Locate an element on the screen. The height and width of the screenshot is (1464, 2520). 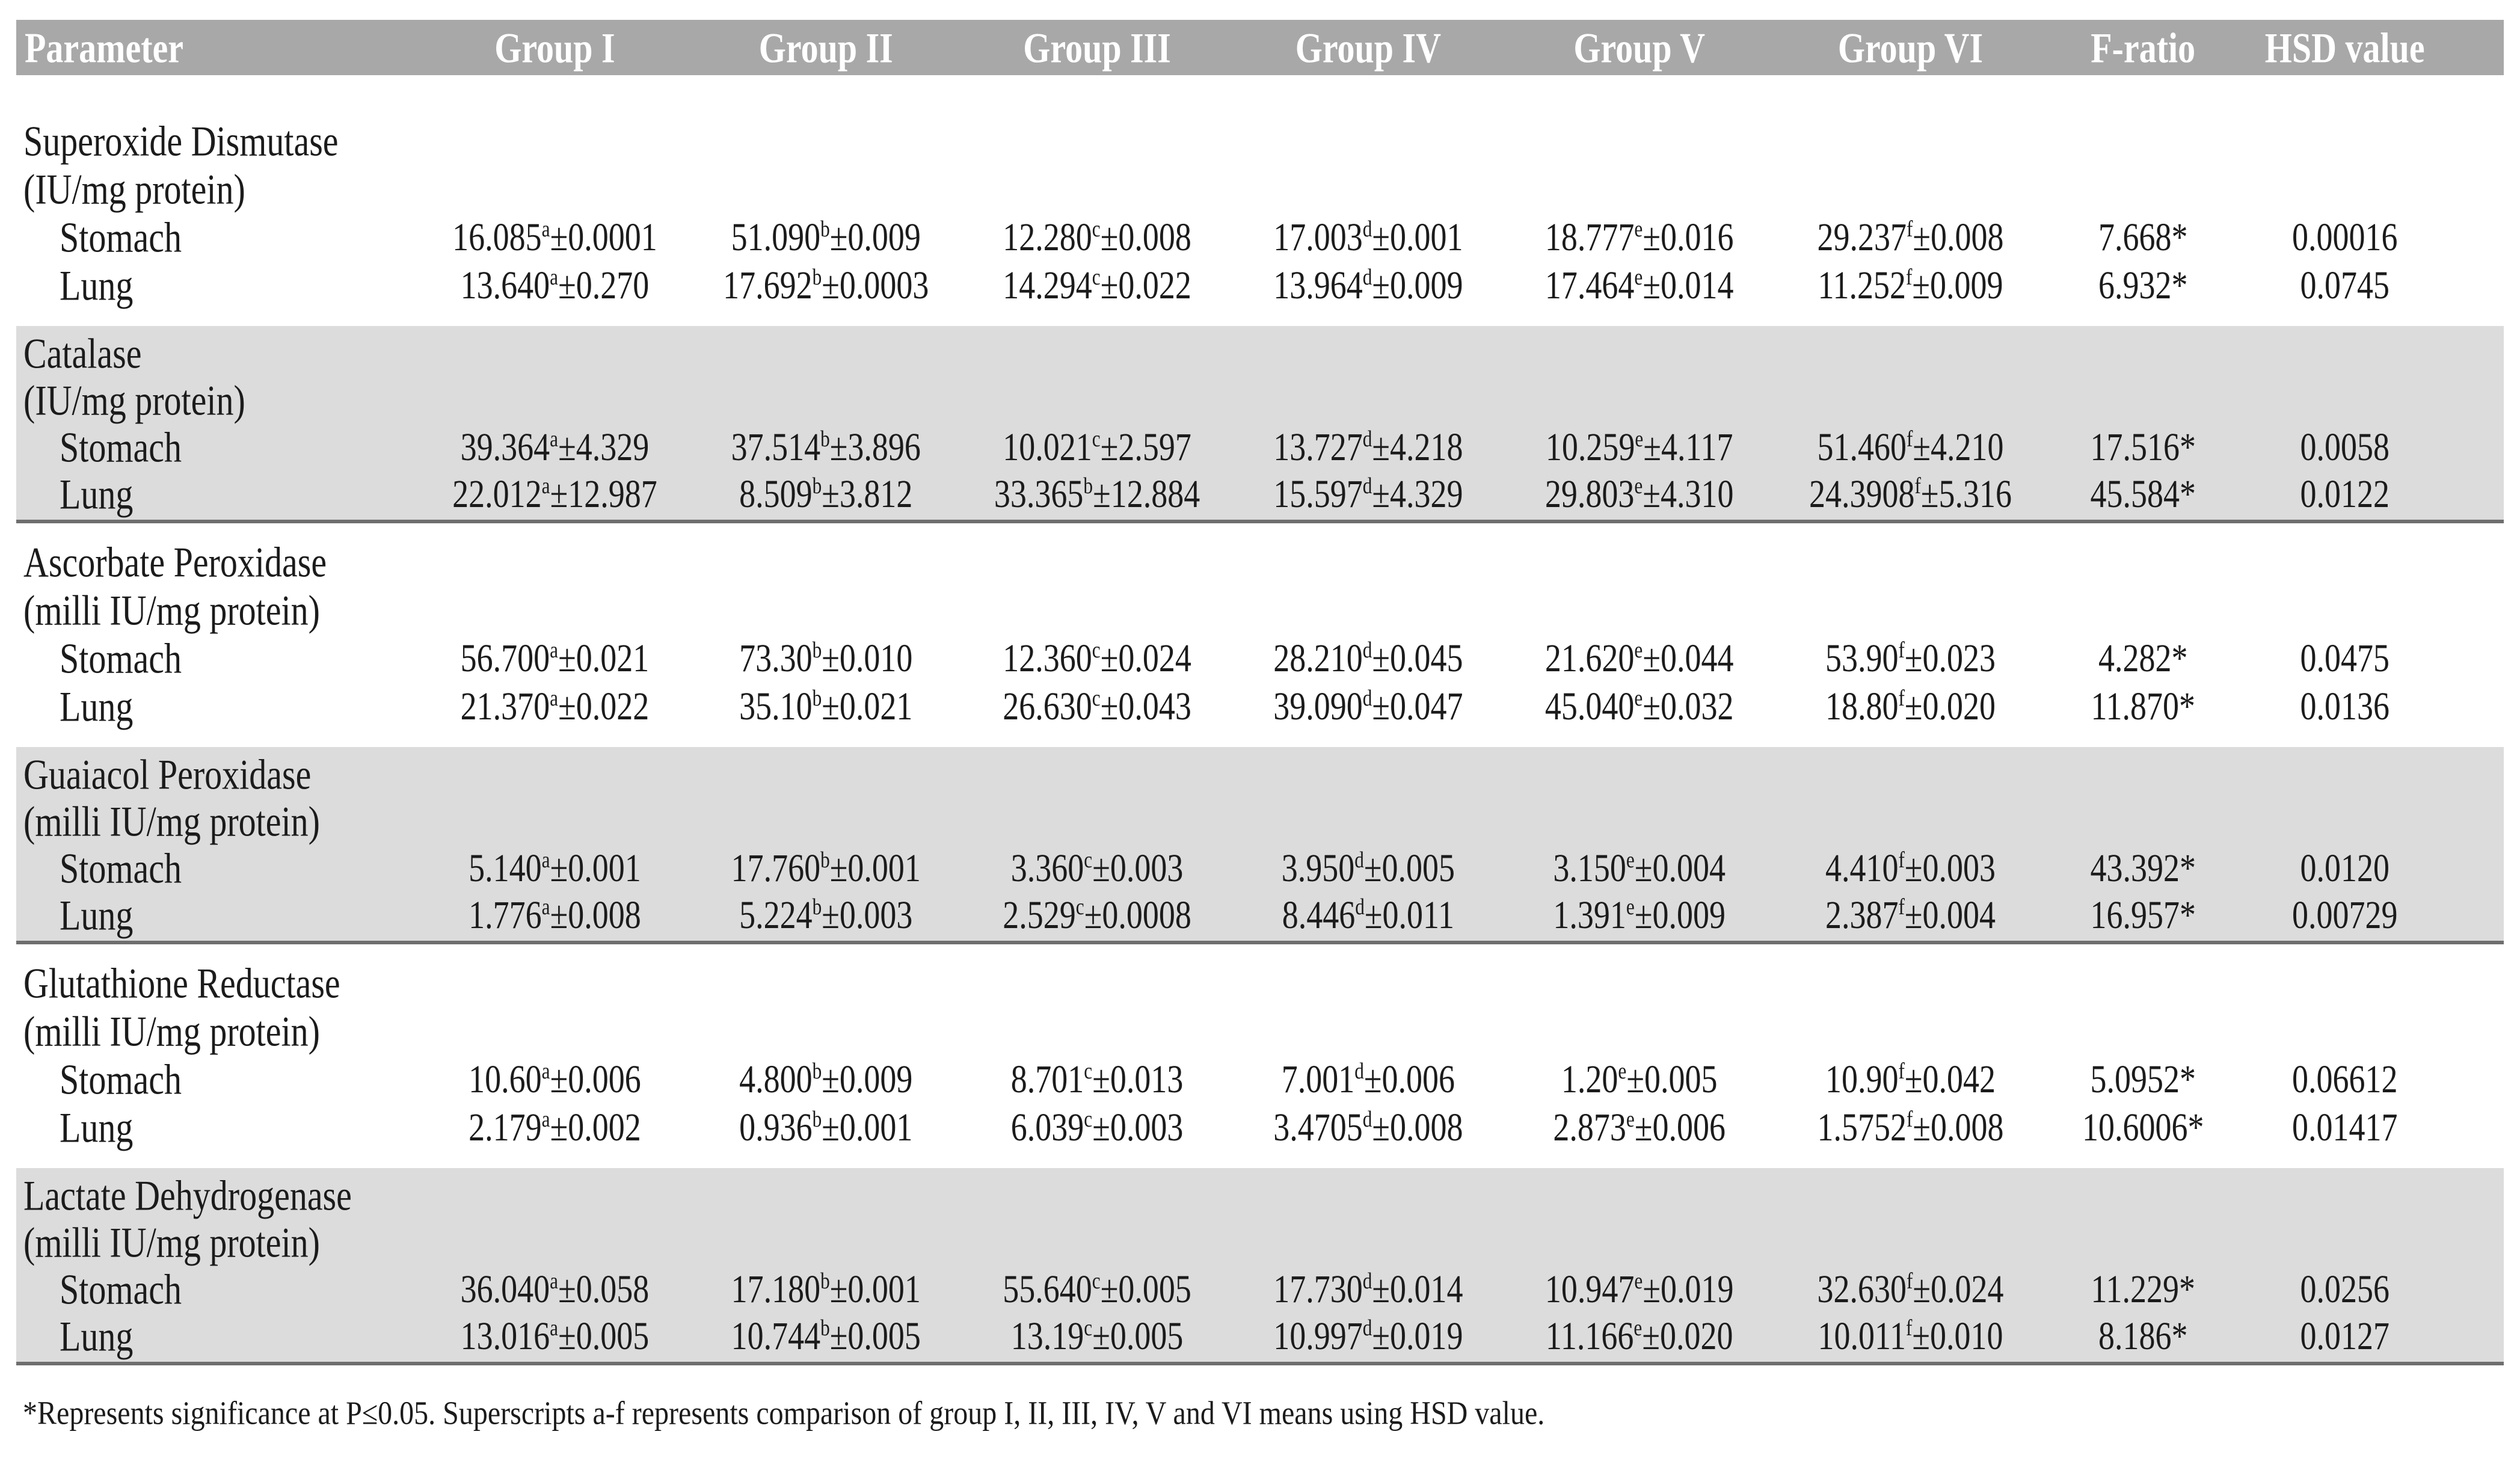
column-header-parameter: Parameter is located at coordinates (105, 47).